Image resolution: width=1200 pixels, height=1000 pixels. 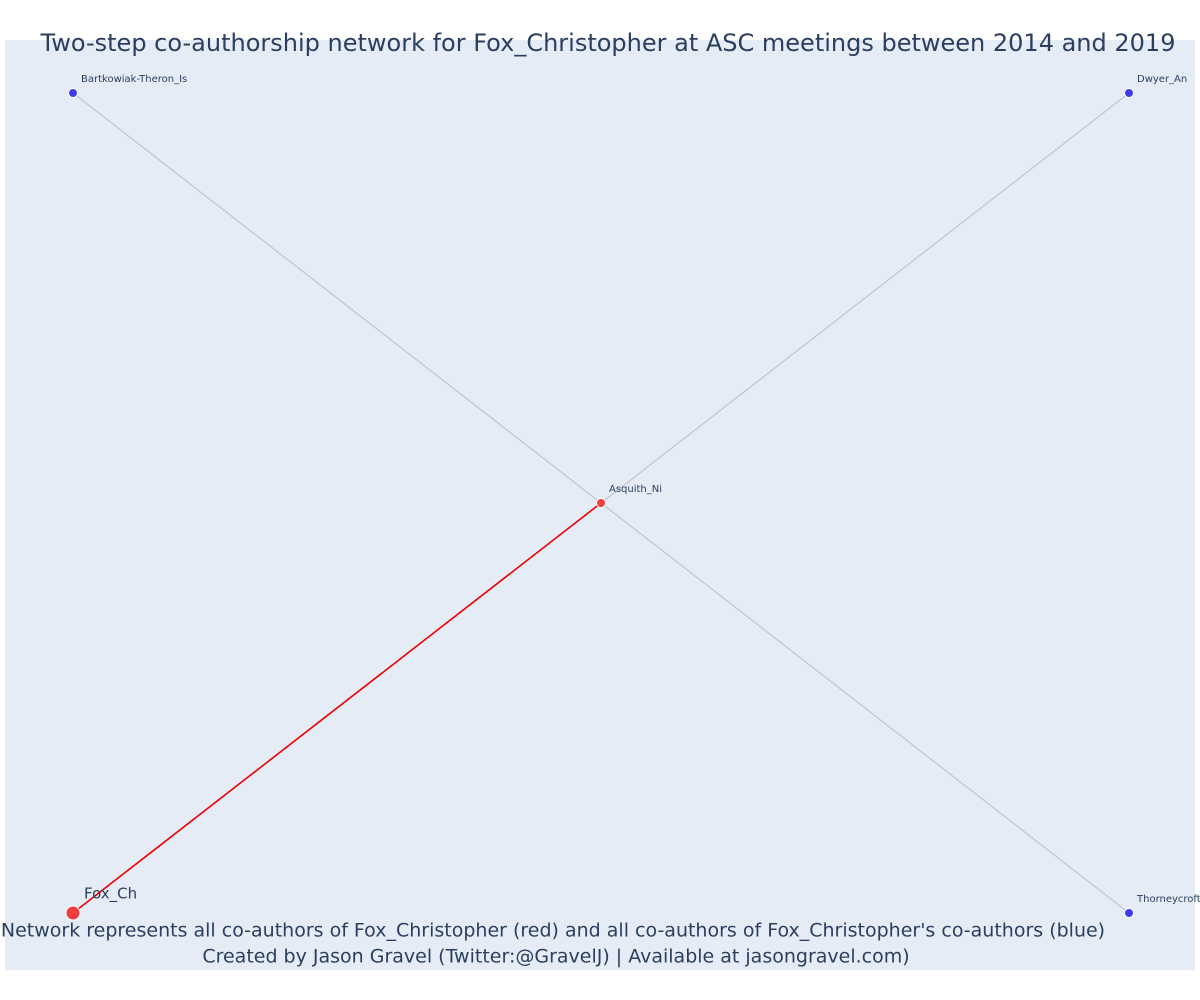 What do you see at coordinates (635, 489) in the screenshot?
I see `node-label: Asquith_Ni` at bounding box center [635, 489].